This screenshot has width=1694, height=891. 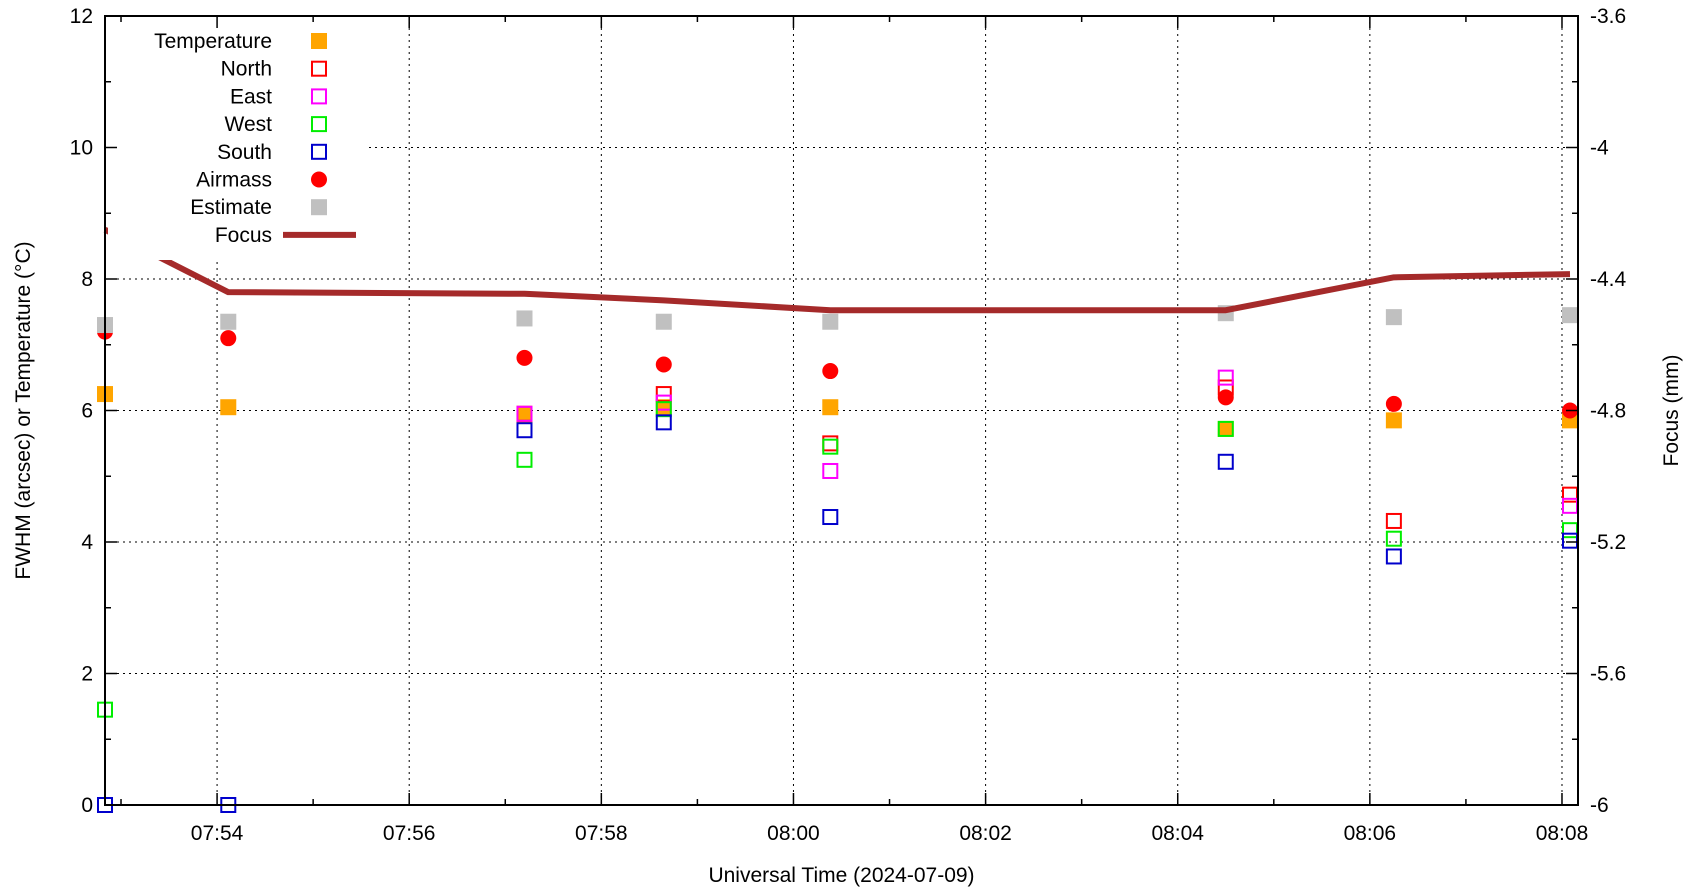 What do you see at coordinates (1177, 833) in the screenshot?
I see `x-tick-label: 08:04` at bounding box center [1177, 833].